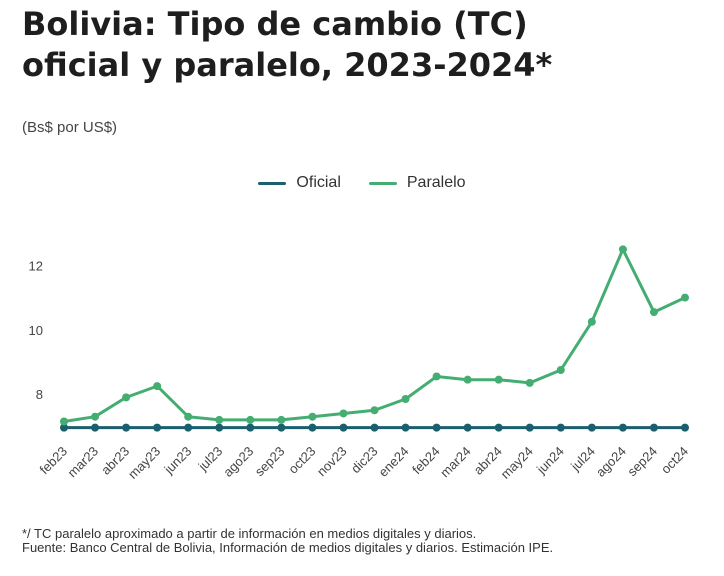 The image size is (724, 576). I want to click on x-tick-label: feb23, so click(54, 461).